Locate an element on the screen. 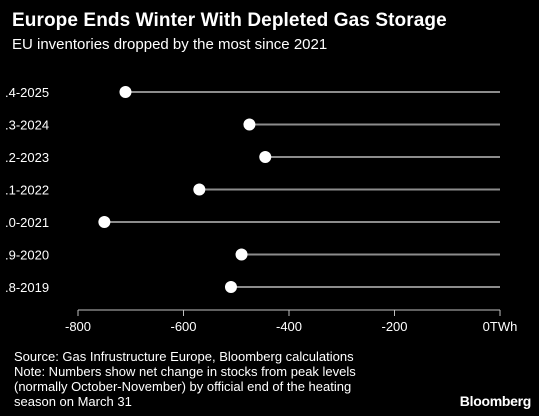 This screenshot has height=416, width=539. y-tick-label: .0-2021 is located at coordinates (27, 222).